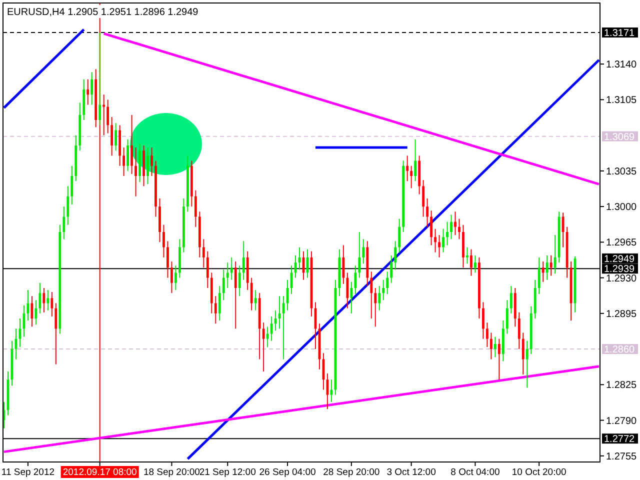 The image size is (640, 480). I want to click on x-tick-label: 2012.09.17 08:00, so click(99, 472).